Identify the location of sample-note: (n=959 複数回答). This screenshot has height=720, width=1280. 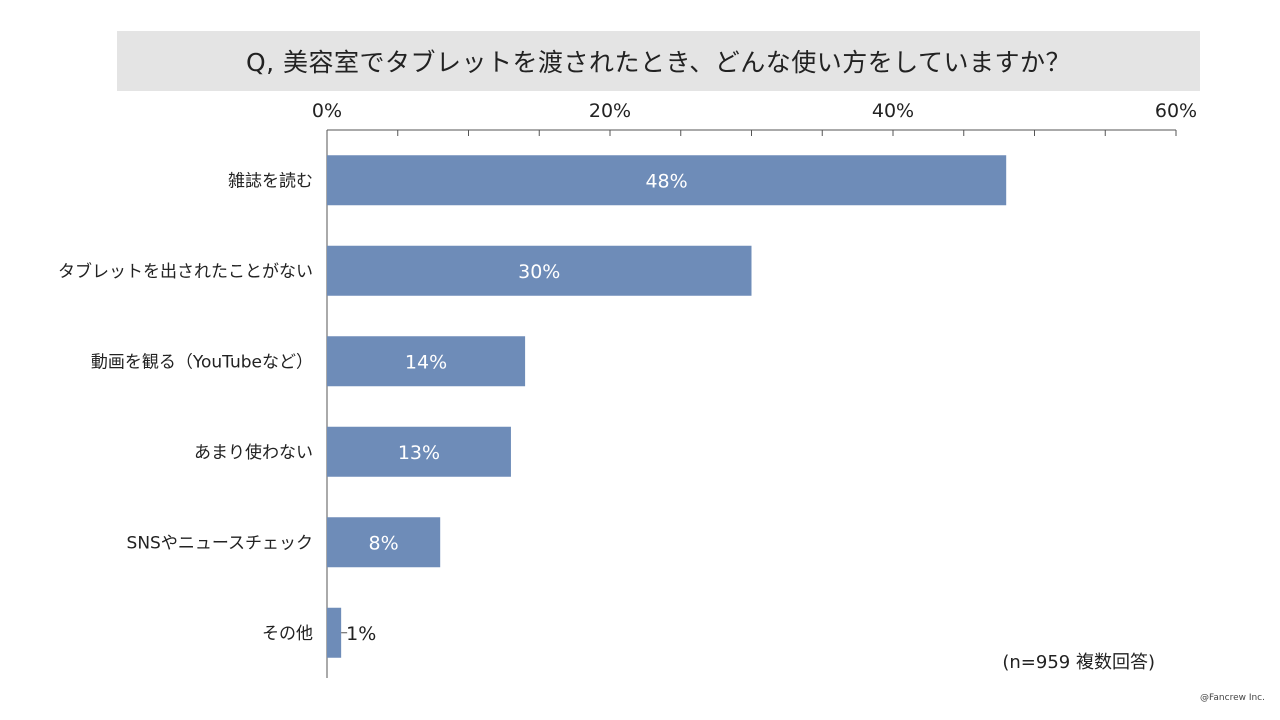
(1078, 662).